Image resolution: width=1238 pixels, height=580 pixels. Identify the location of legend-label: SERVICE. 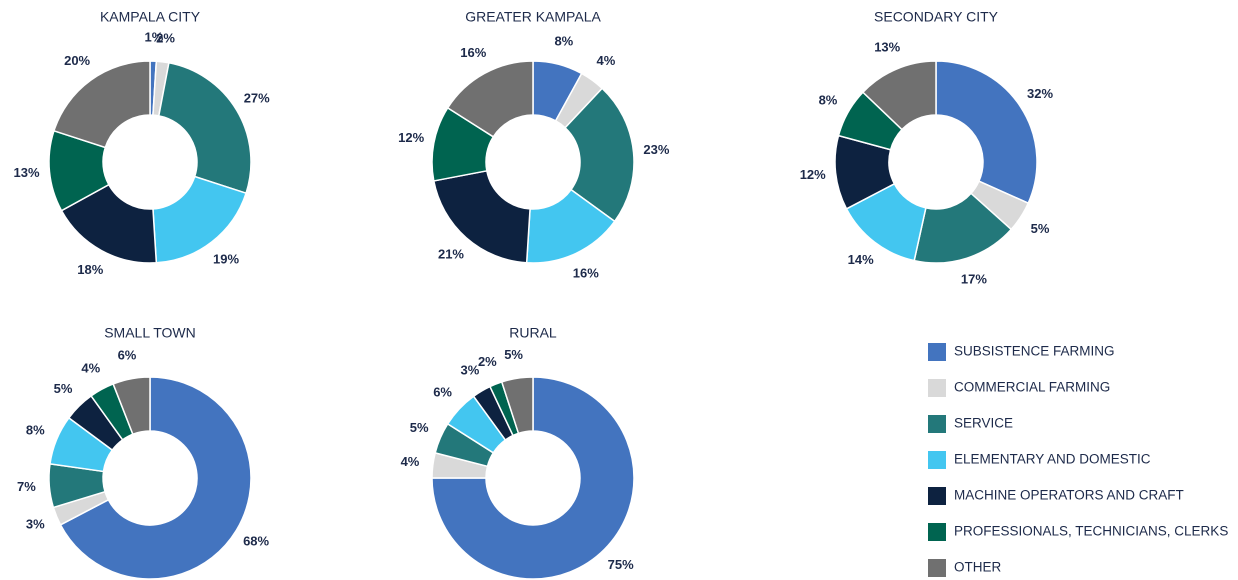
(983, 423).